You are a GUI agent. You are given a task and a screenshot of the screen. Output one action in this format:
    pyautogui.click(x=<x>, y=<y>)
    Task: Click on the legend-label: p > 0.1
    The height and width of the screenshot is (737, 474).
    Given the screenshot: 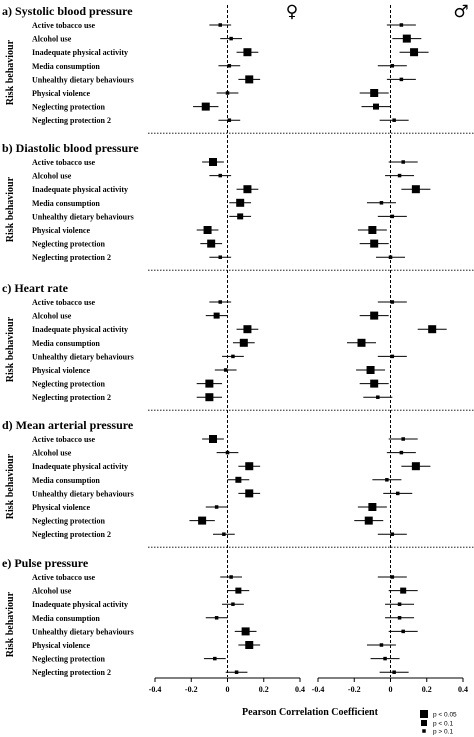 What is the action you would take?
    pyautogui.click(x=443, y=732)
    